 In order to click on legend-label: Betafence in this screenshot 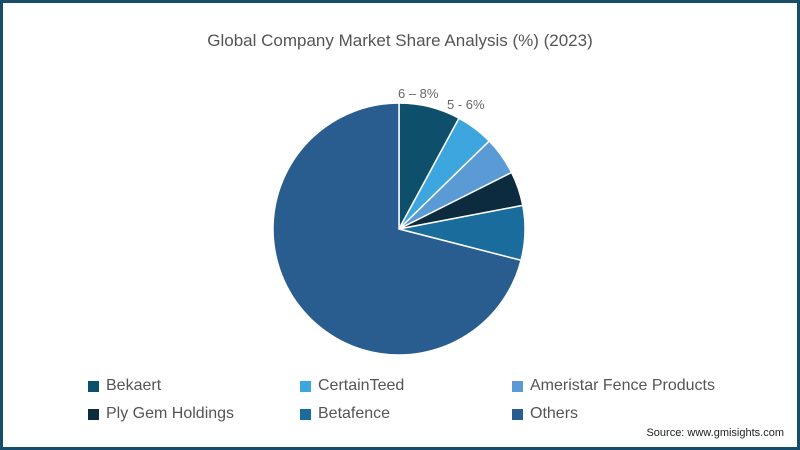, I will do `click(354, 413)`.